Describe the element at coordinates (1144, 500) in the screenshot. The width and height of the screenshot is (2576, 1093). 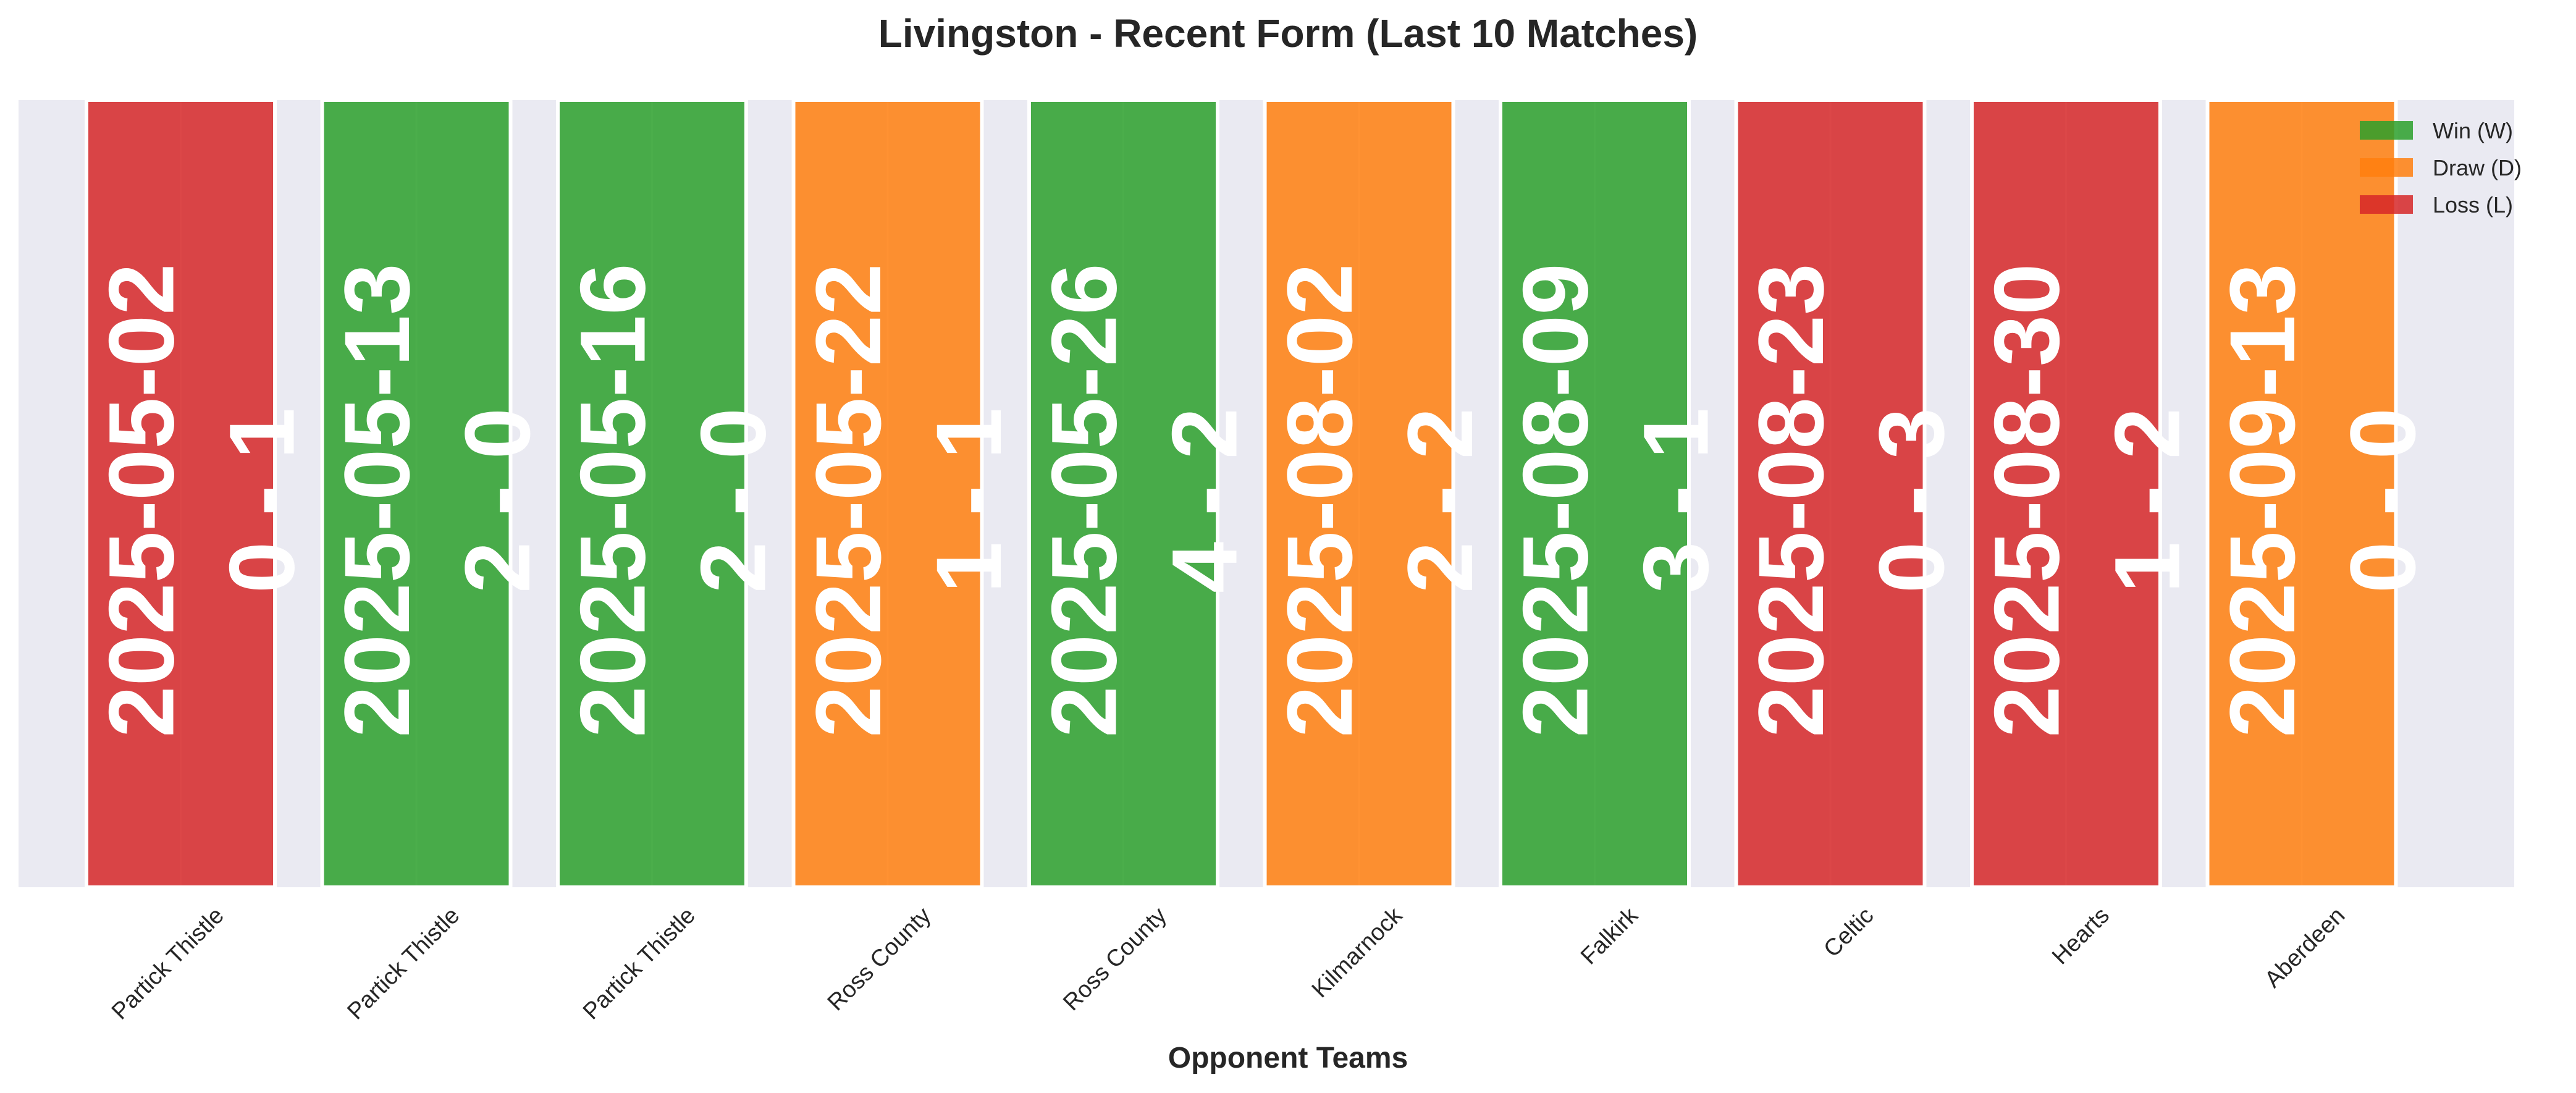
I see `bar-label: 2025-05-26 4 - 2` at that location.